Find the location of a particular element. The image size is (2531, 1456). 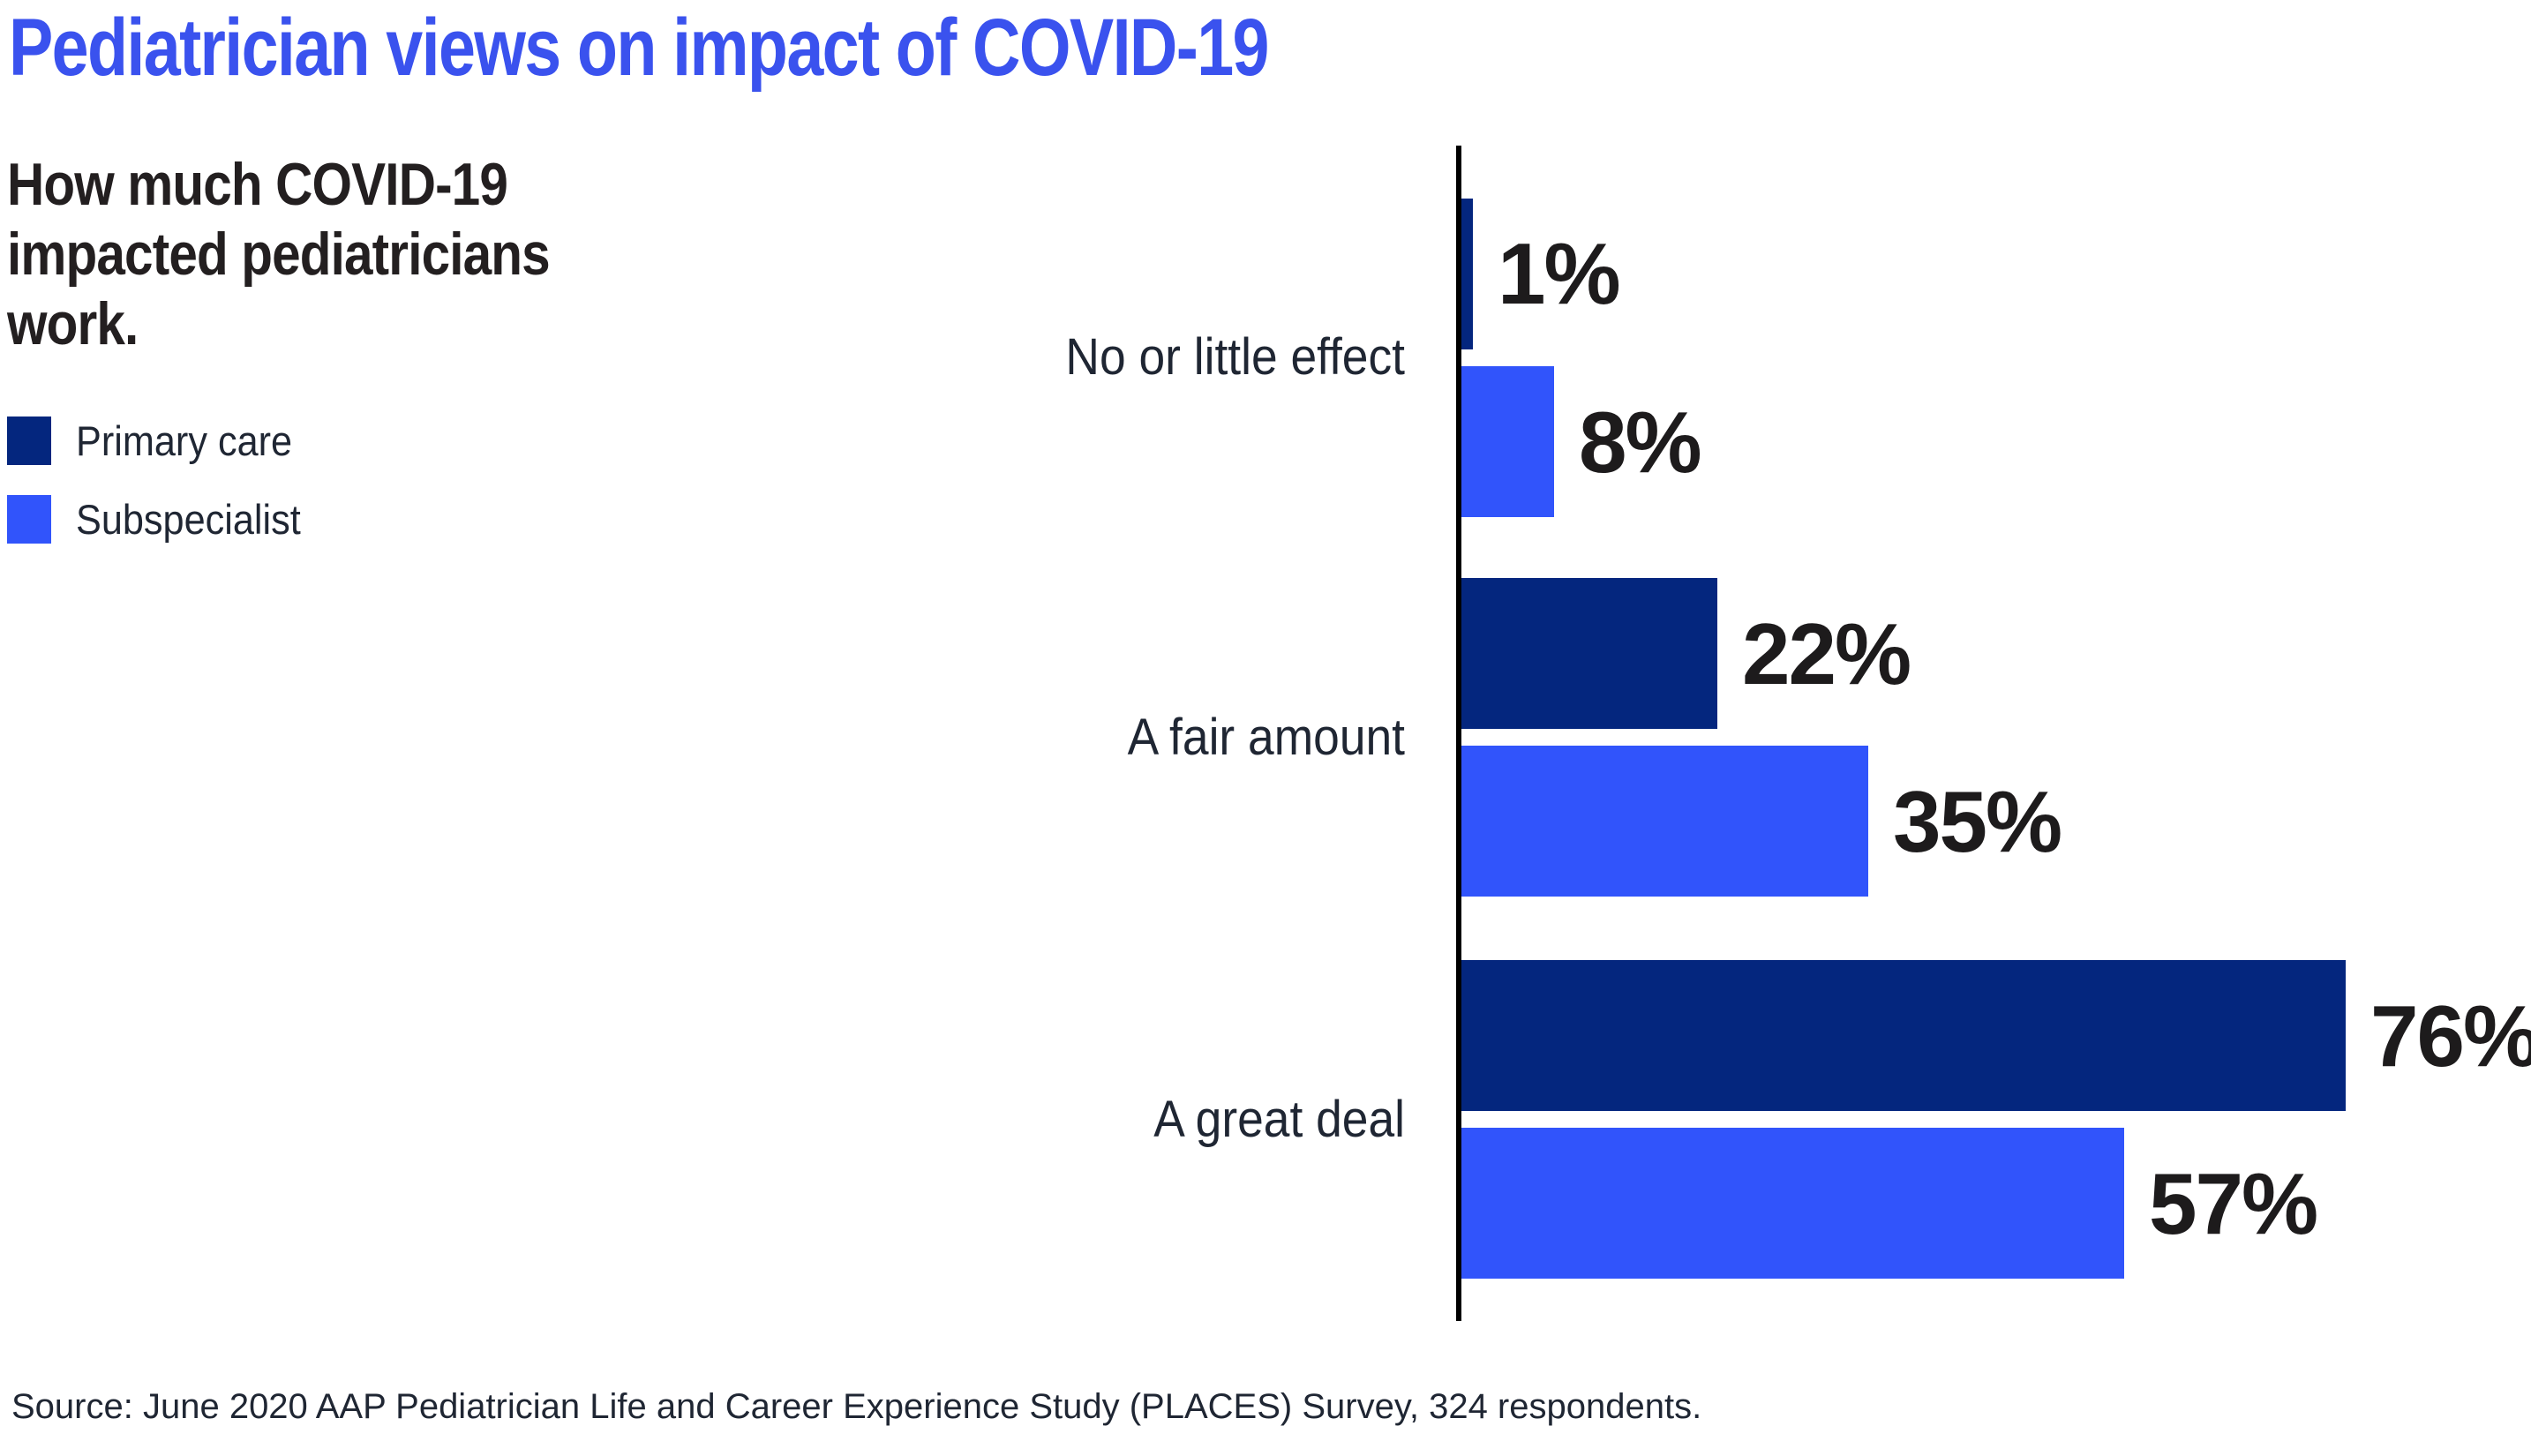

bar-subspecialist-a-great-deal is located at coordinates (1792, 1203).